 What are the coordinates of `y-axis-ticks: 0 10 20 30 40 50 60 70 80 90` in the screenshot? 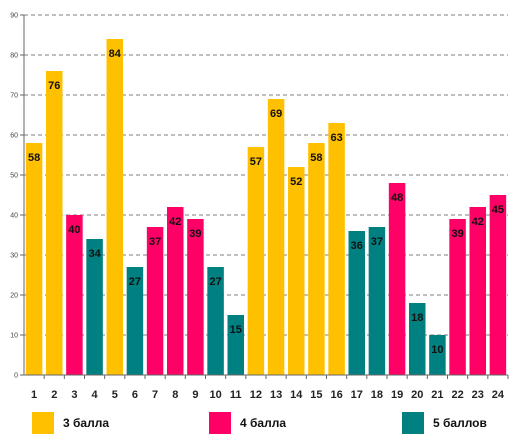 It's located at (17, 196).